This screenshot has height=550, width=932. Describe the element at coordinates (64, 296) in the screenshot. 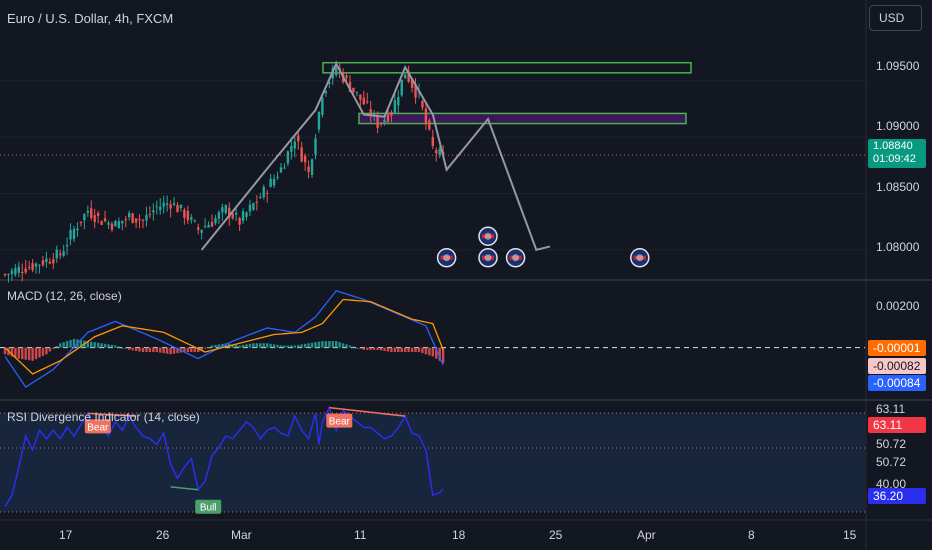

I see `macd-title: MACD (12, 26, close)` at that location.